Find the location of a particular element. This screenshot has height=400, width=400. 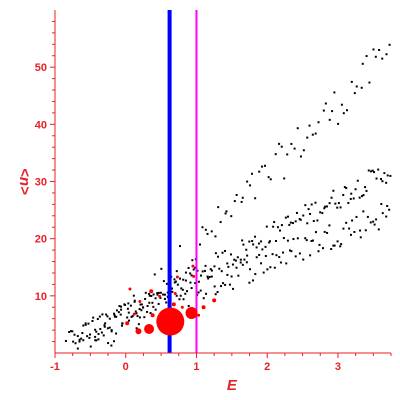

x-tick-label: 3 is located at coordinates (338, 367).